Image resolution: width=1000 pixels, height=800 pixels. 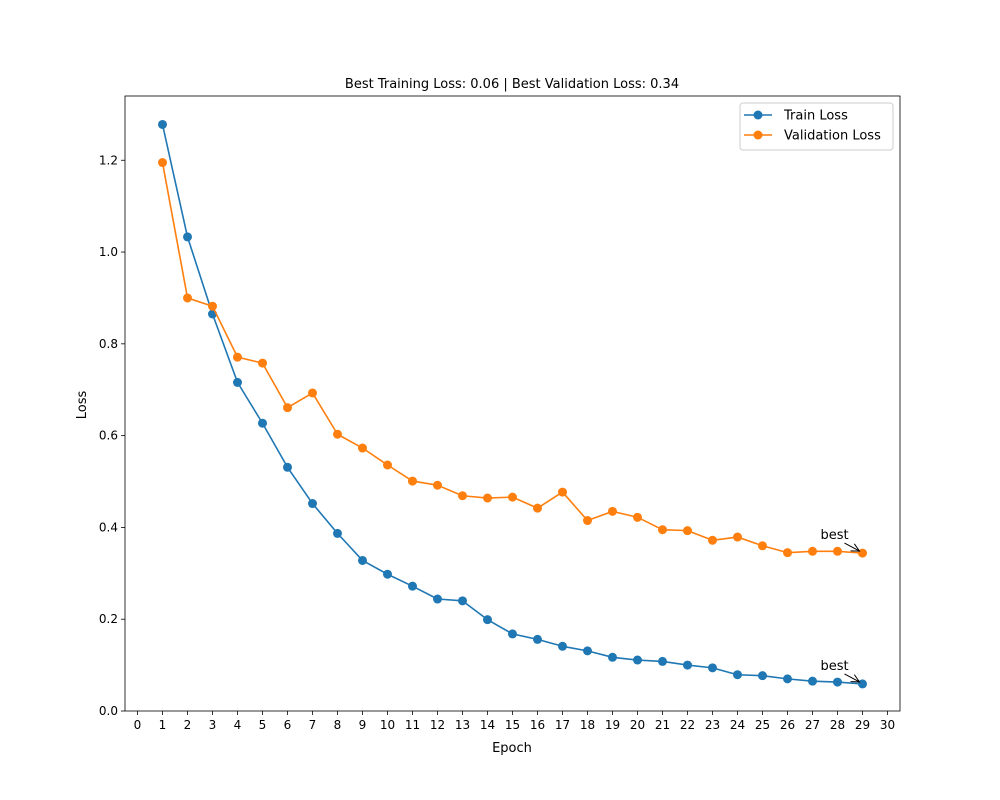 I want to click on x-tick-label: 10, so click(x=387, y=725).